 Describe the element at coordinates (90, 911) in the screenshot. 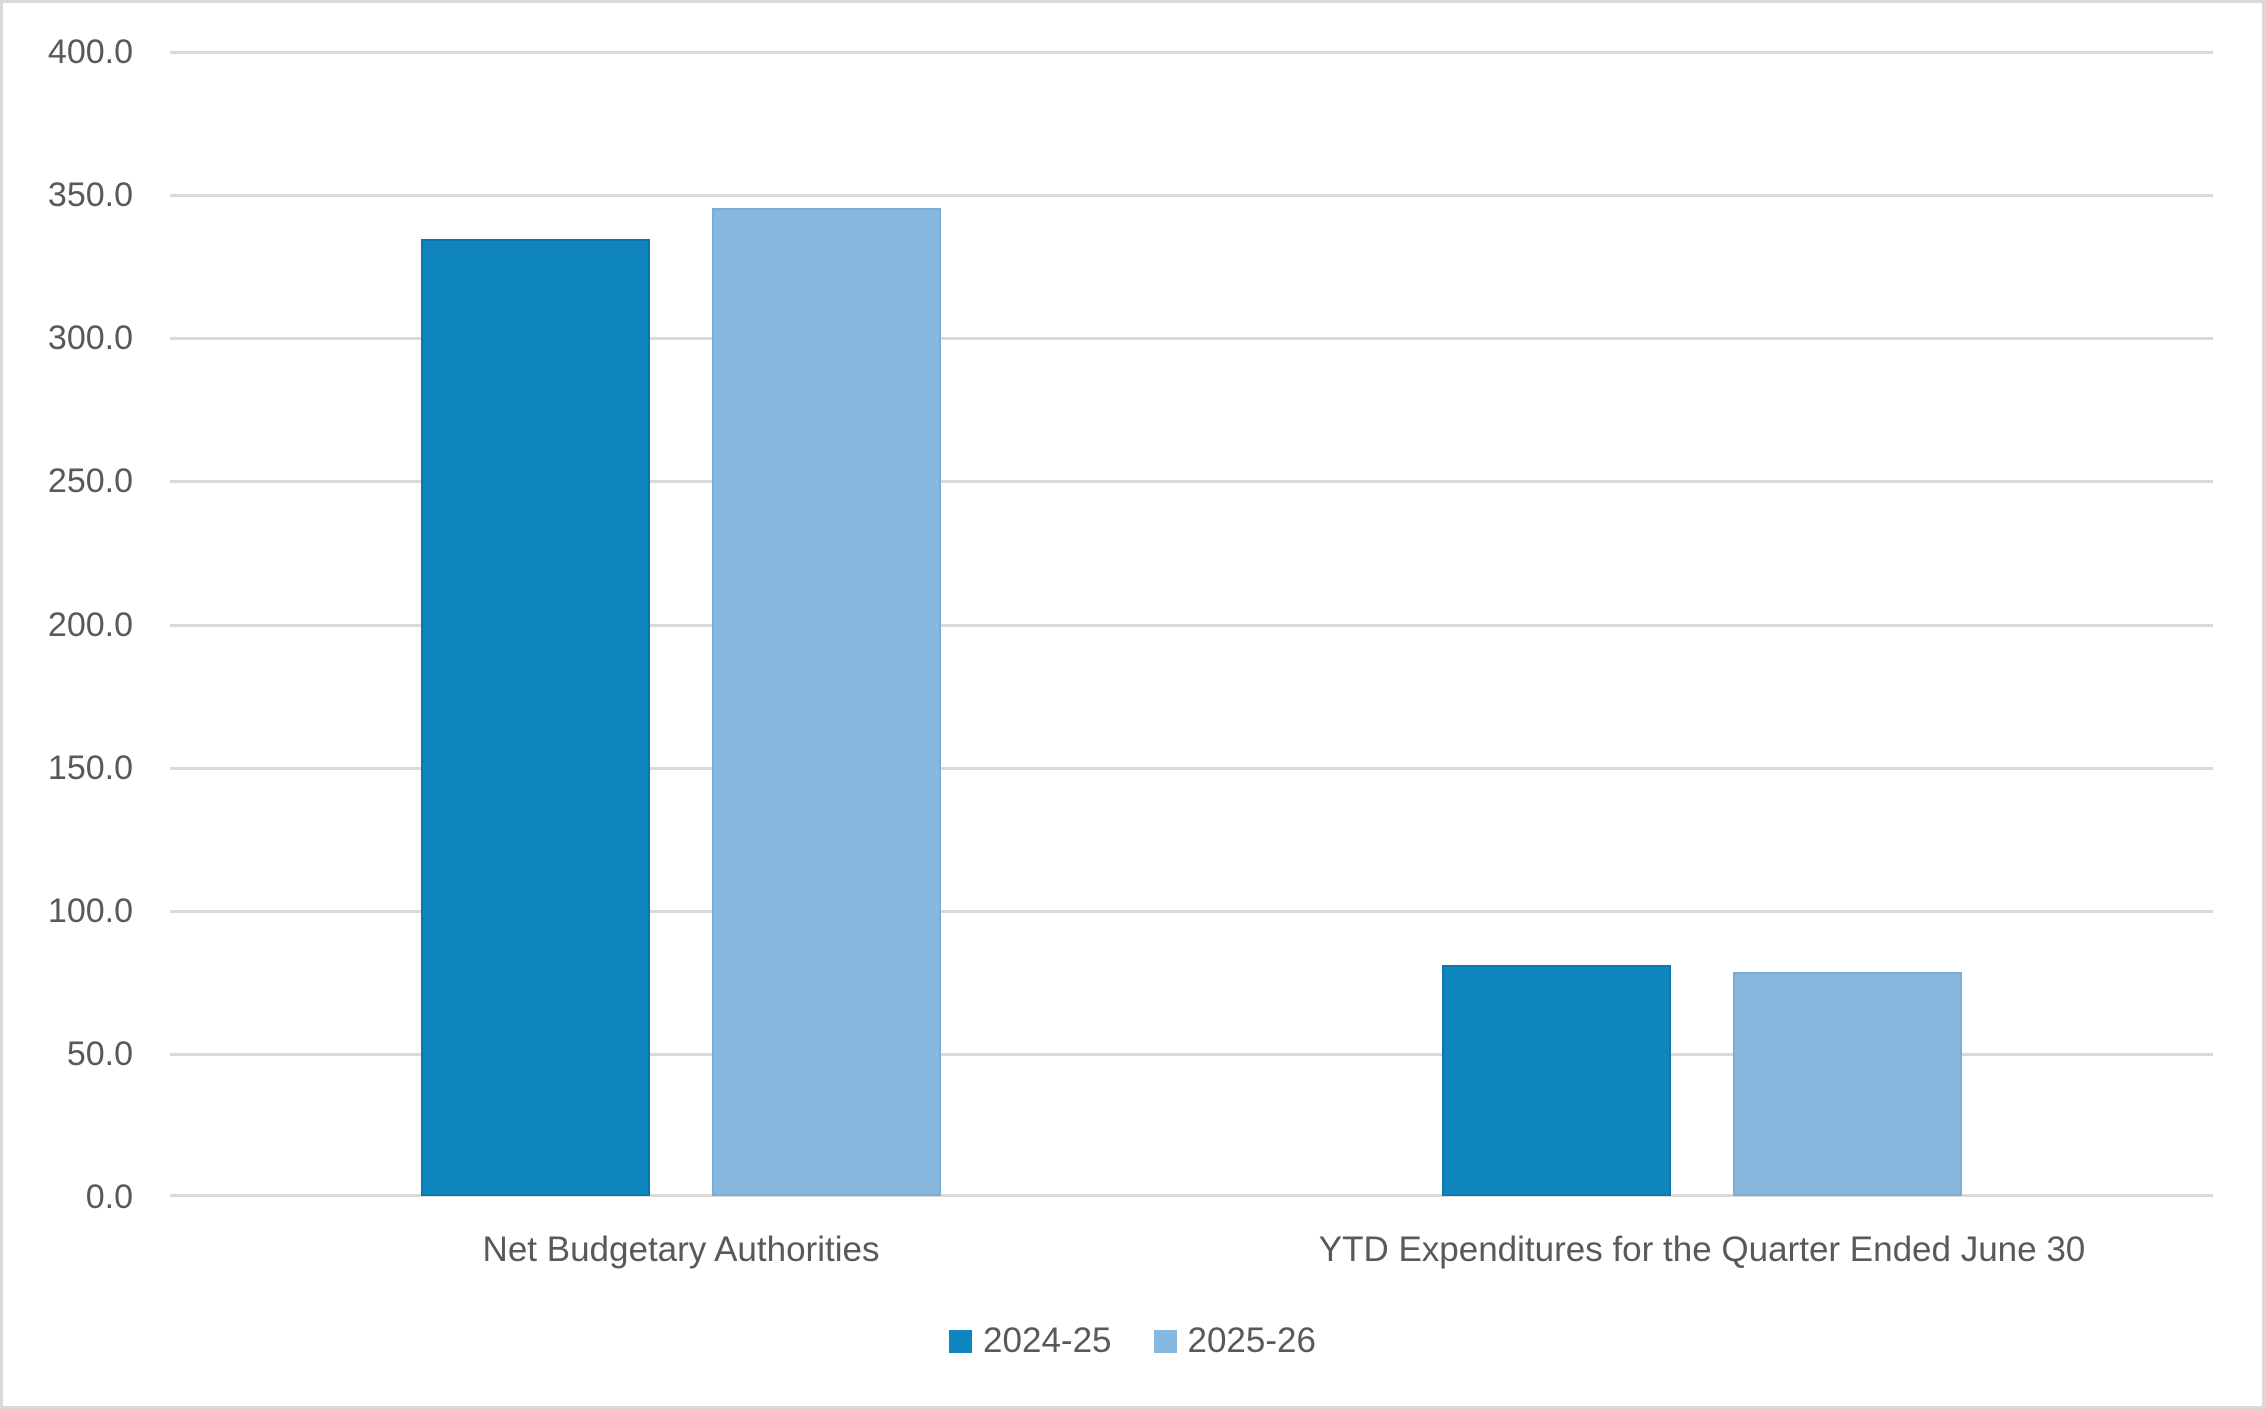

I see `y-tick-label-100.0: 100.0` at that location.